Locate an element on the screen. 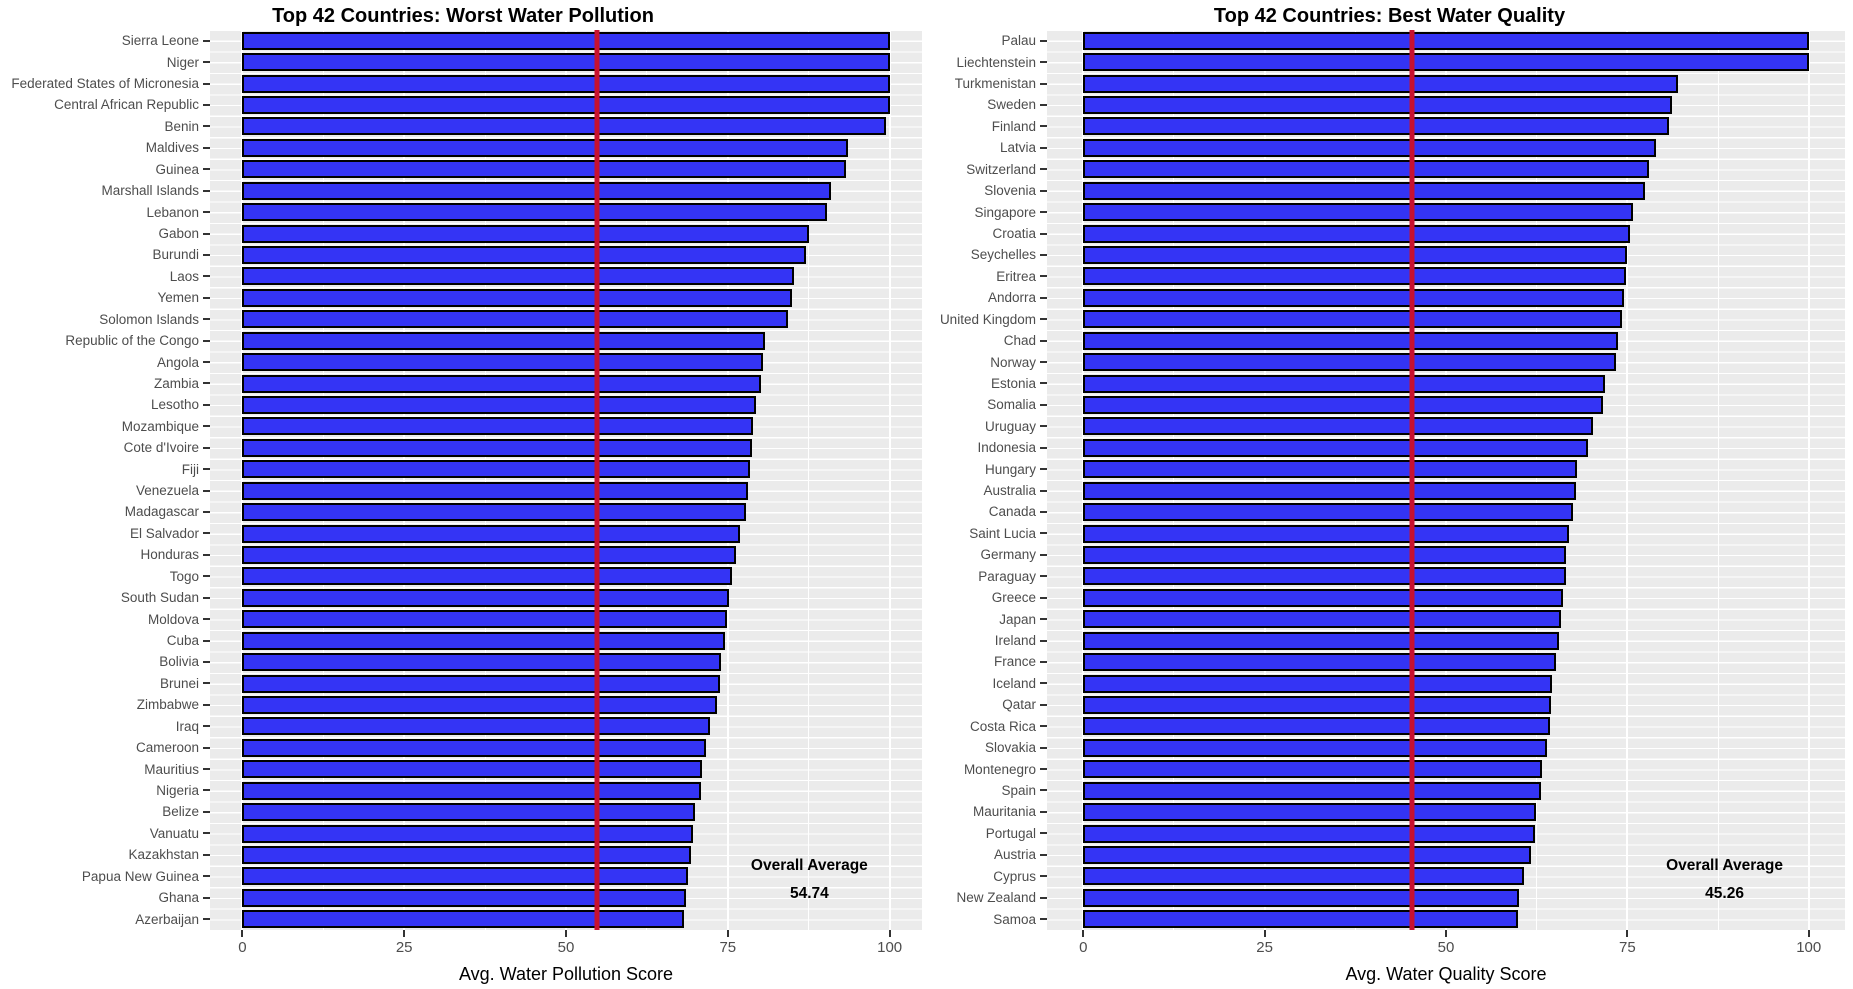 Image resolution: width=1853 pixels, height=989 pixels. y-axis-label: Hungary is located at coordinates (986, 468).